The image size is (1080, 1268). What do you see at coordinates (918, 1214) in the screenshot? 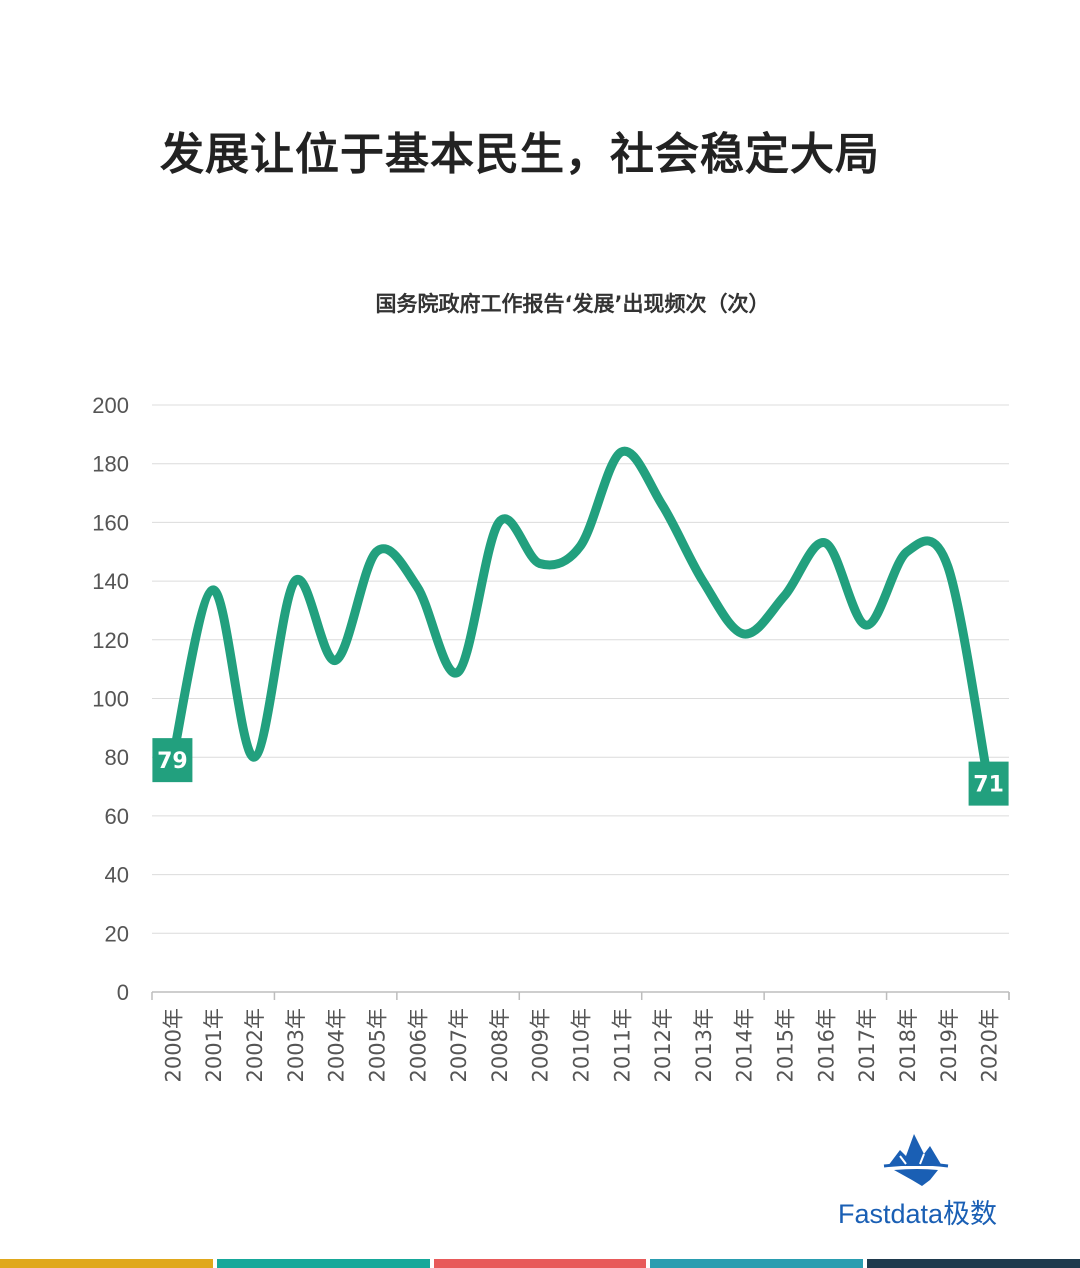
I see `logo-text: Fastdata极数` at bounding box center [918, 1214].